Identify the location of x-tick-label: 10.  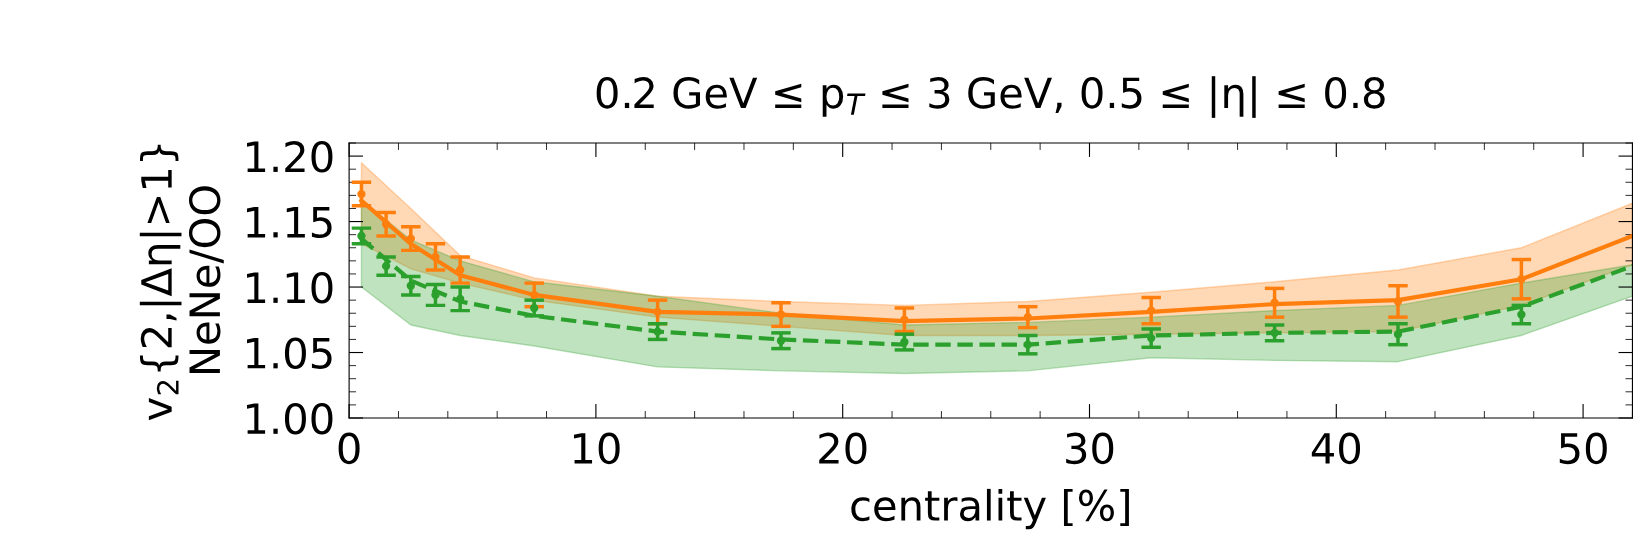
(596, 448).